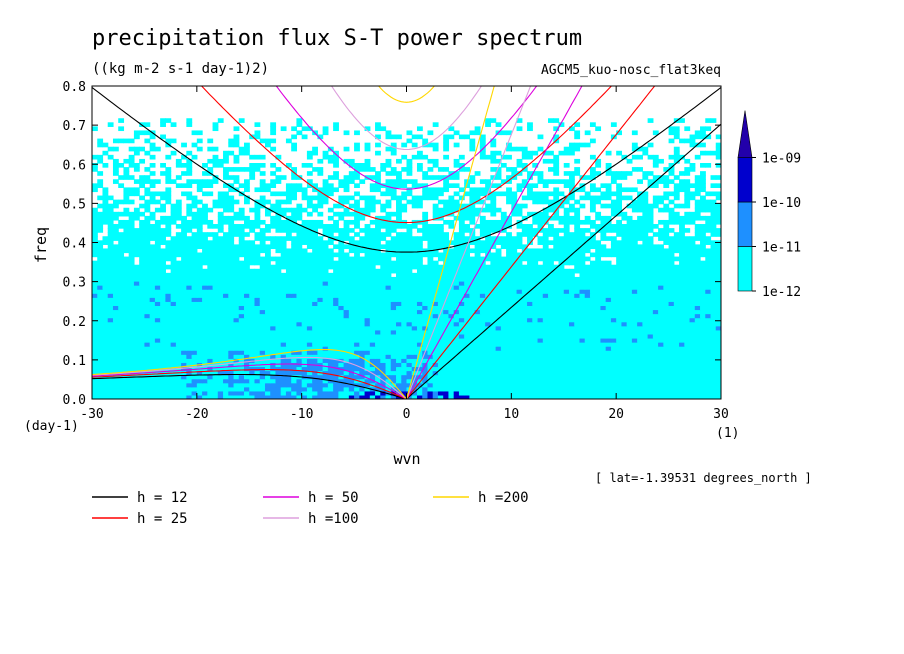 The width and height of the screenshot is (904, 654). I want to click on chart-subtitle: ((kg m-2 s-1 day-1)2), so click(180, 69).